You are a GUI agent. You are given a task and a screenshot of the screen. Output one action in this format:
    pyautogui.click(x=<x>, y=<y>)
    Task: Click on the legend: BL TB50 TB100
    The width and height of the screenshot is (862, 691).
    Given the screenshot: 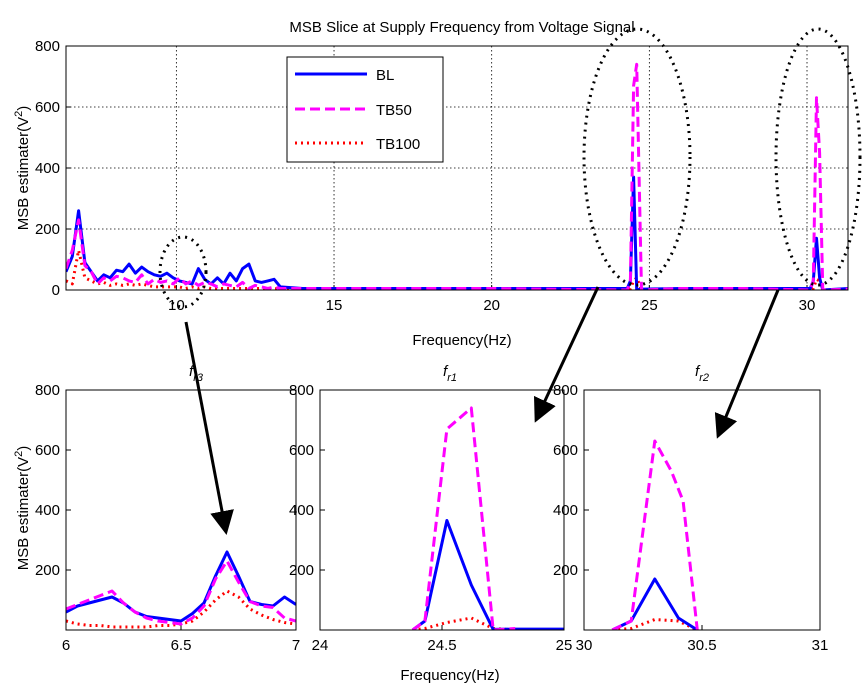 What is the action you would take?
    pyautogui.click(x=365, y=109)
    